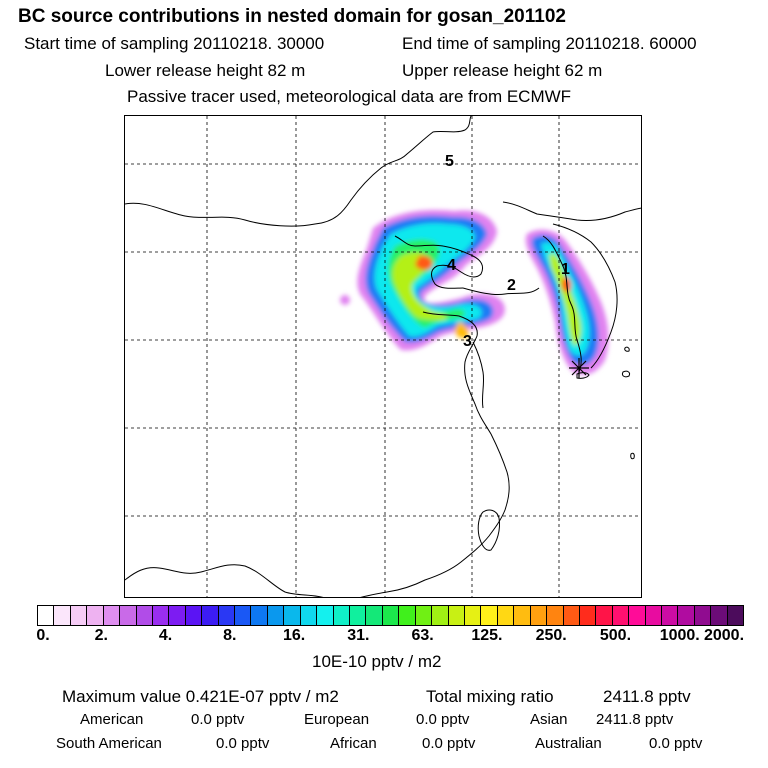  I want to click on australian-value: 0.0 pptv, so click(676, 743).